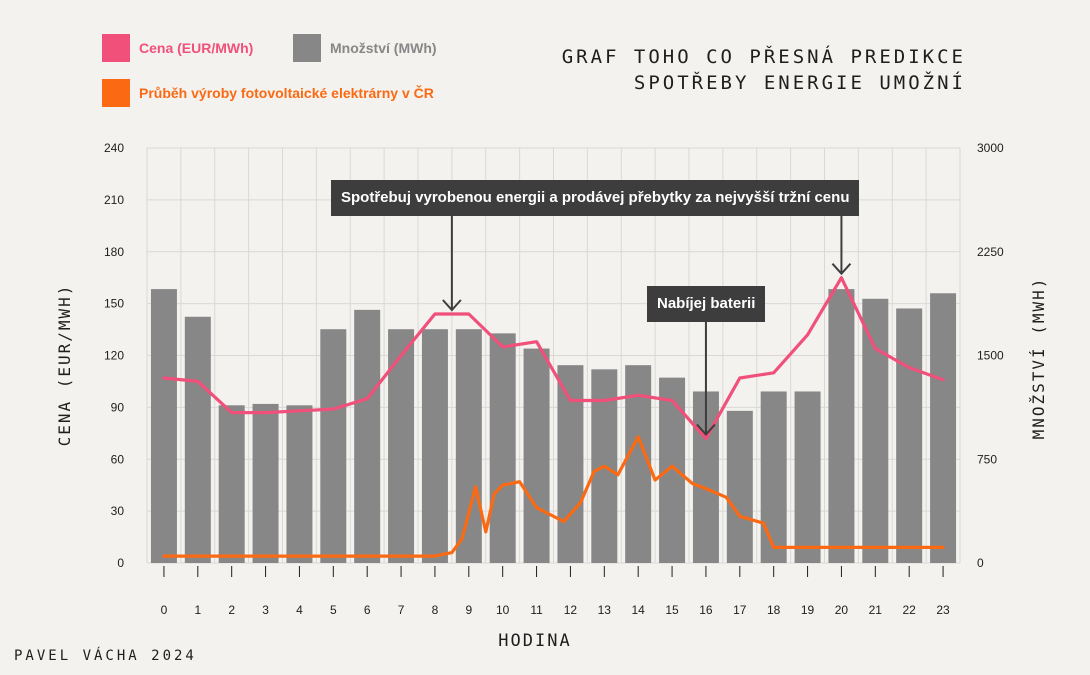 The image size is (1090, 675). I want to click on x-tick-label: 4, so click(299, 610).